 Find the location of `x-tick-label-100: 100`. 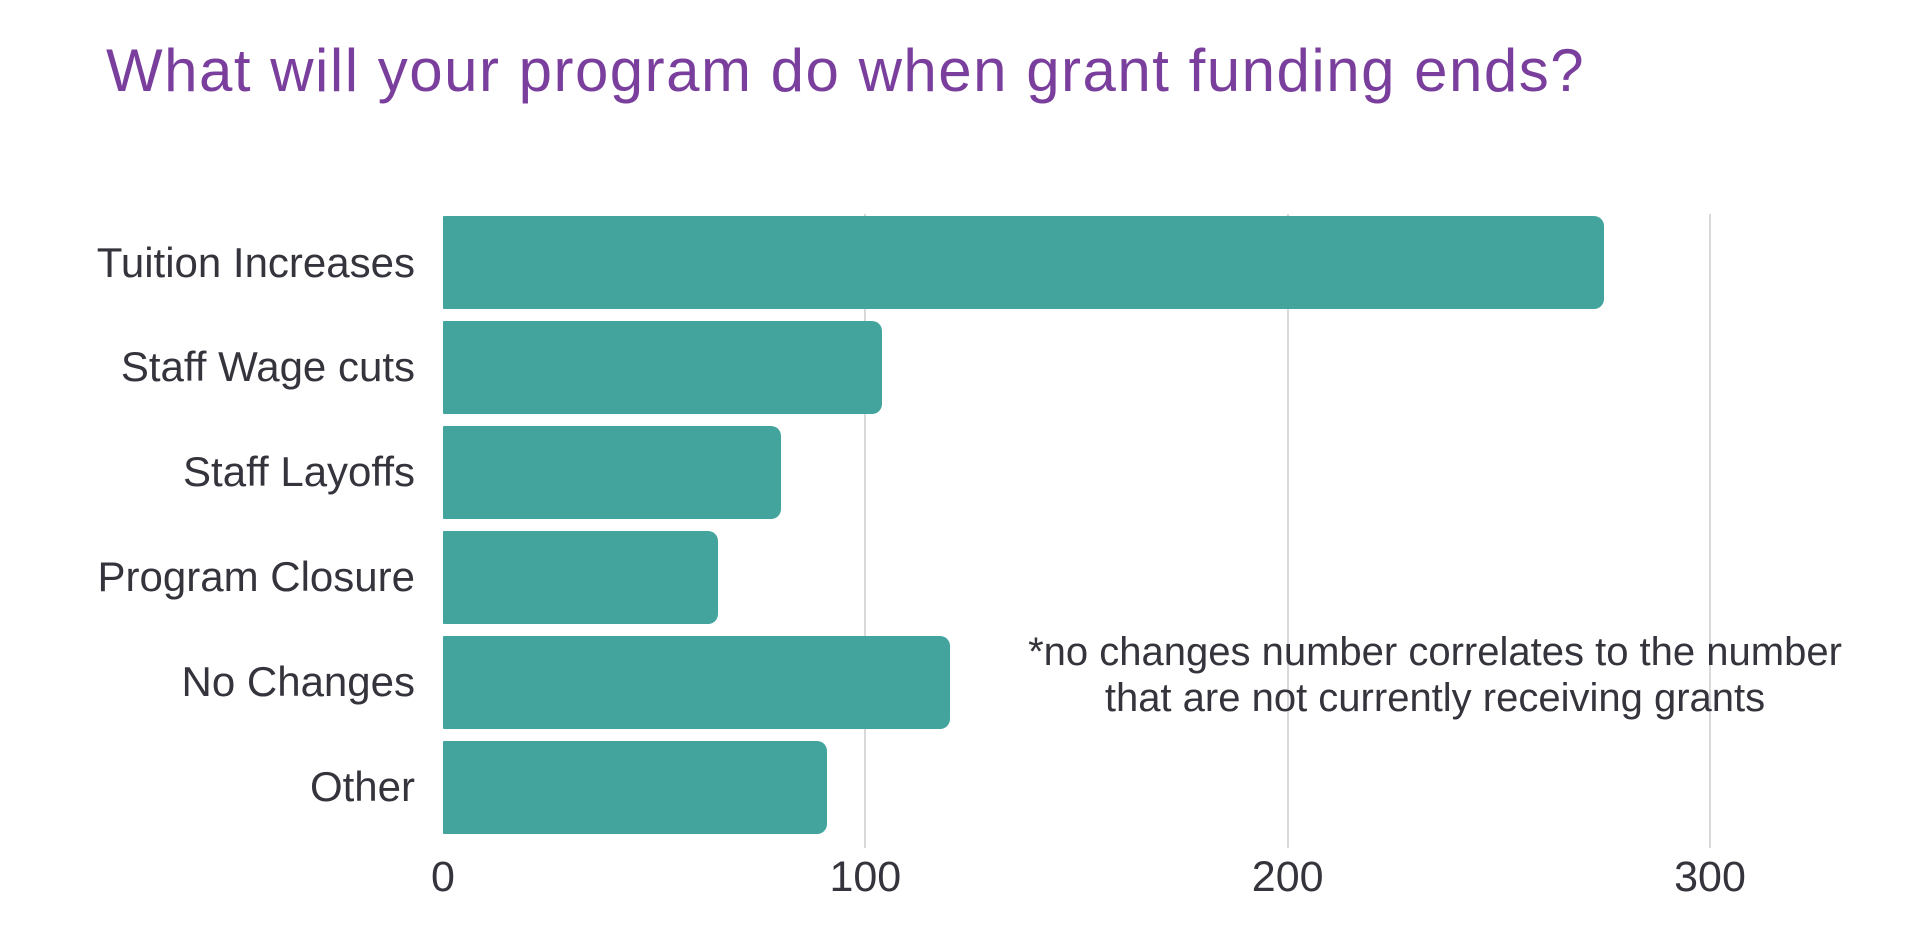

x-tick-label-100: 100 is located at coordinates (865, 876).